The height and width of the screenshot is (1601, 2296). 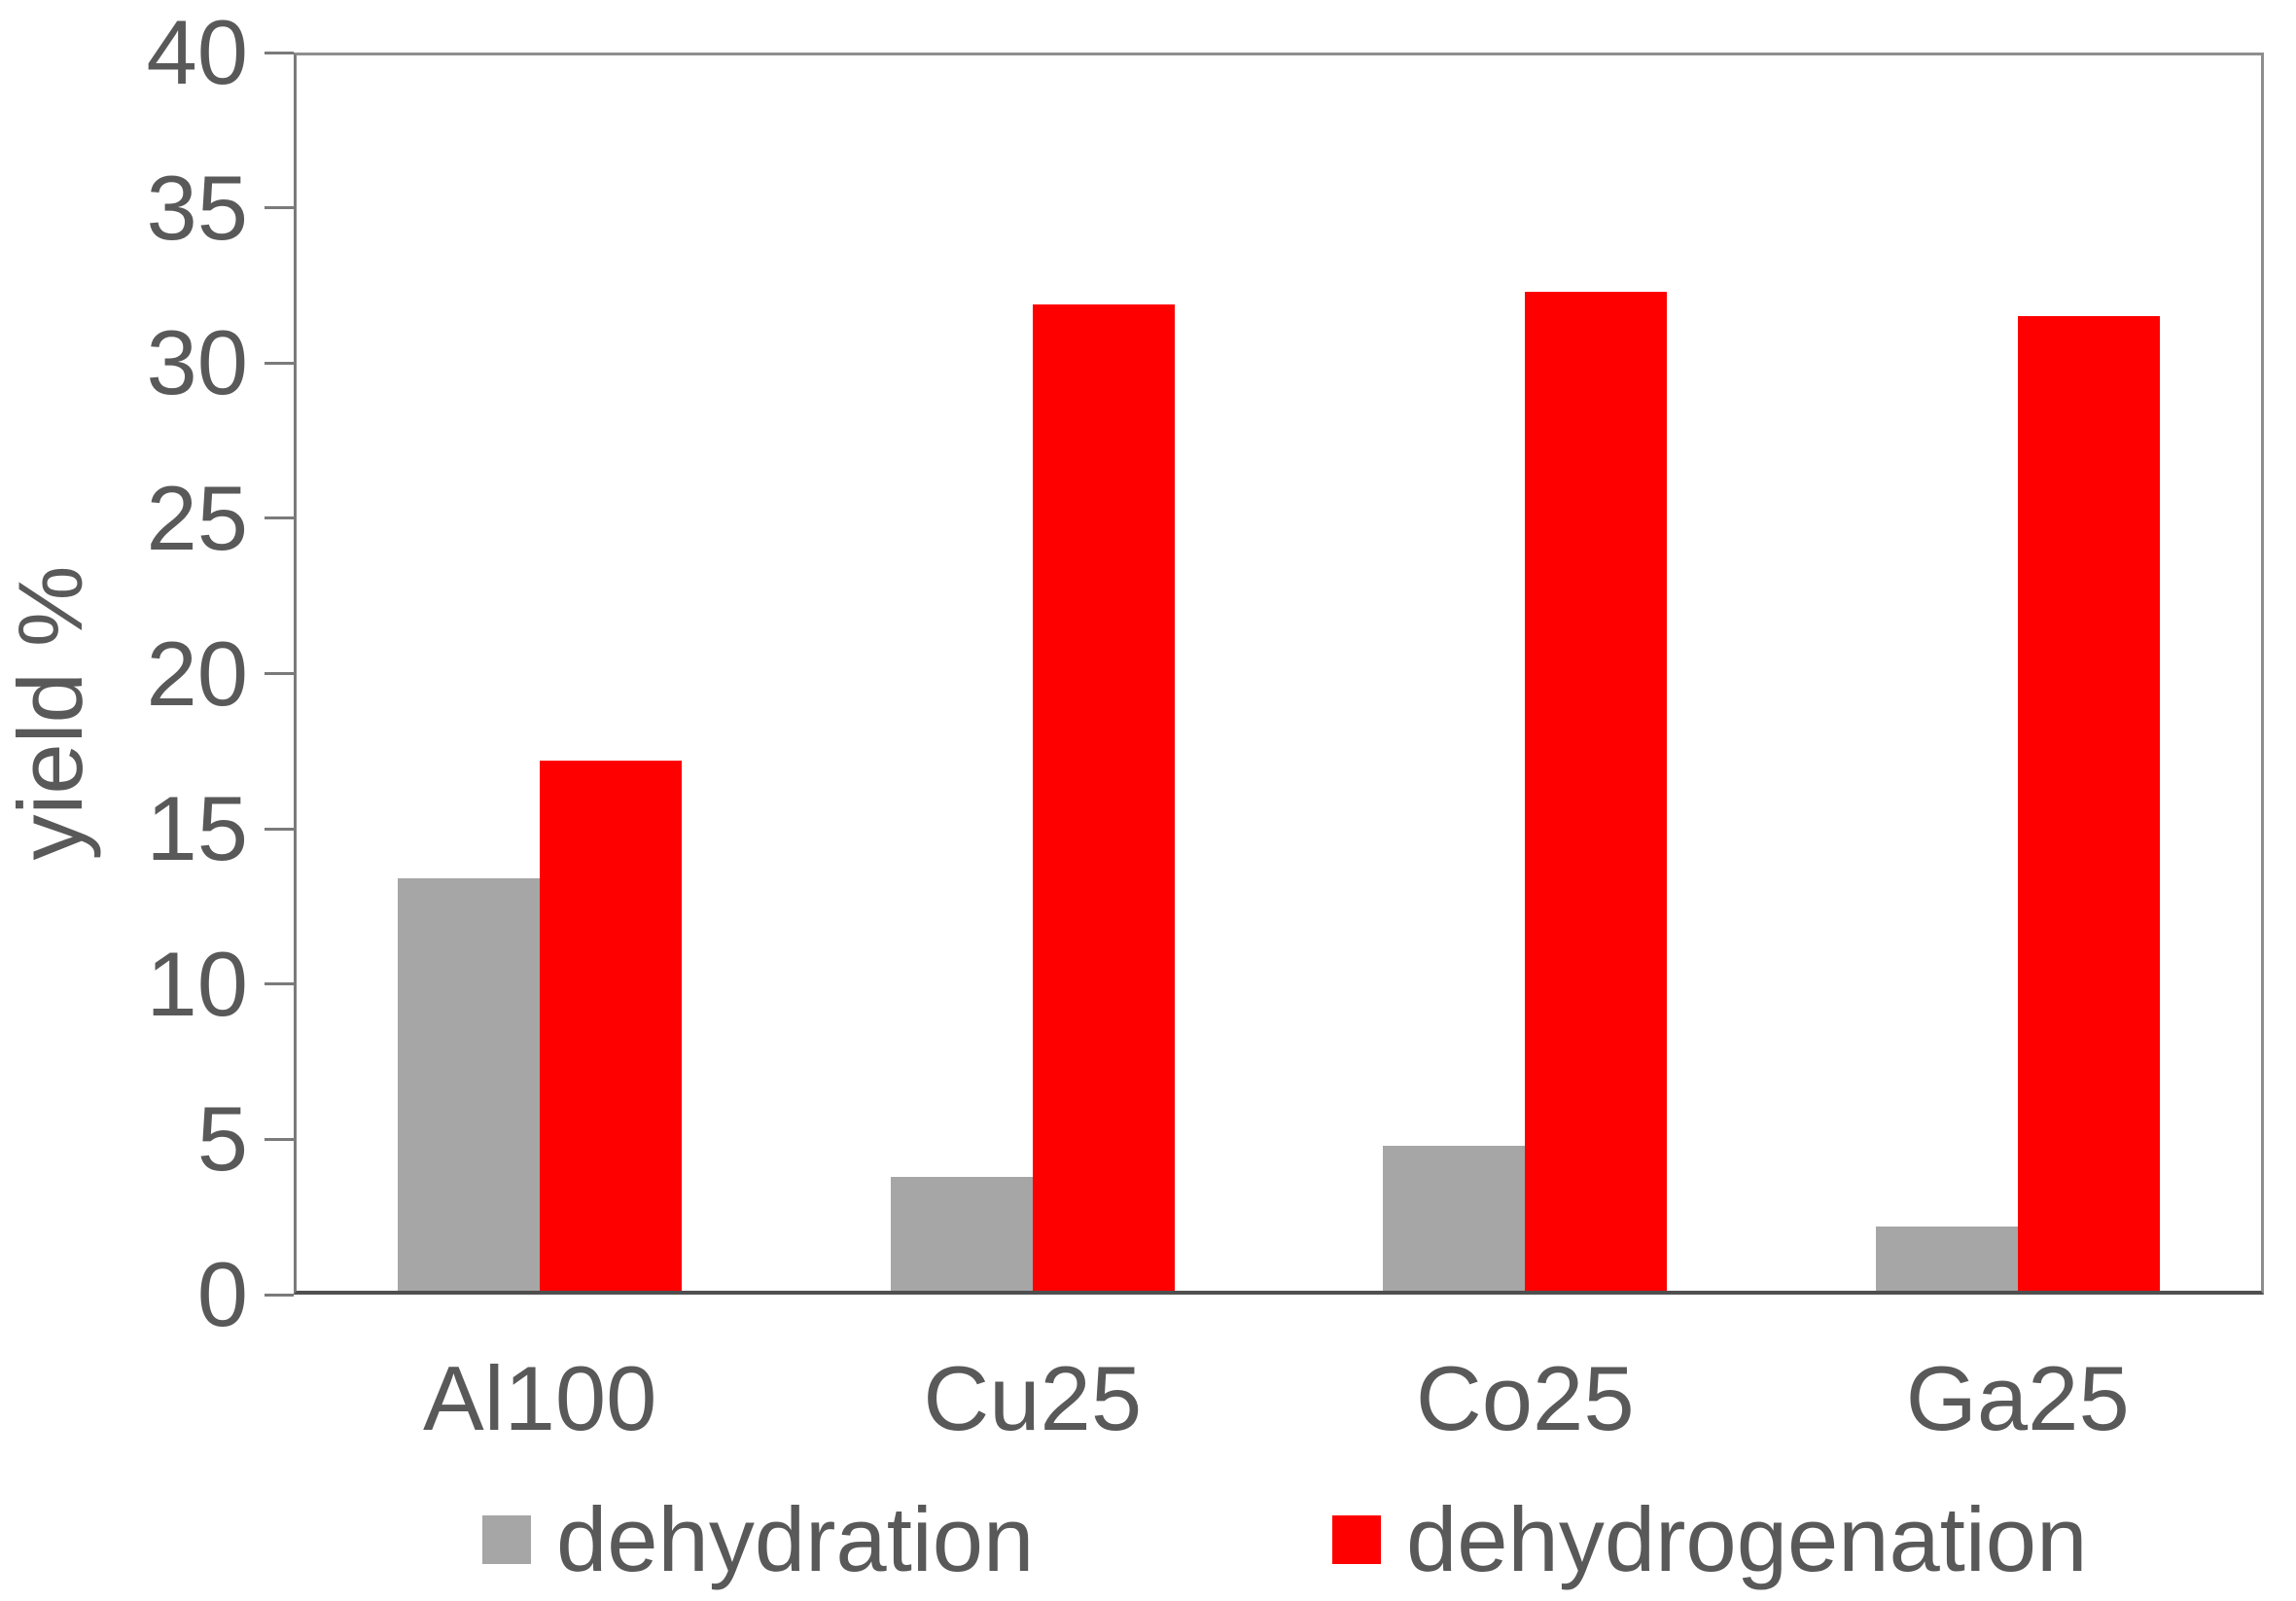 I want to click on bar-dehydrogenation-Al100, so click(x=611, y=1027).